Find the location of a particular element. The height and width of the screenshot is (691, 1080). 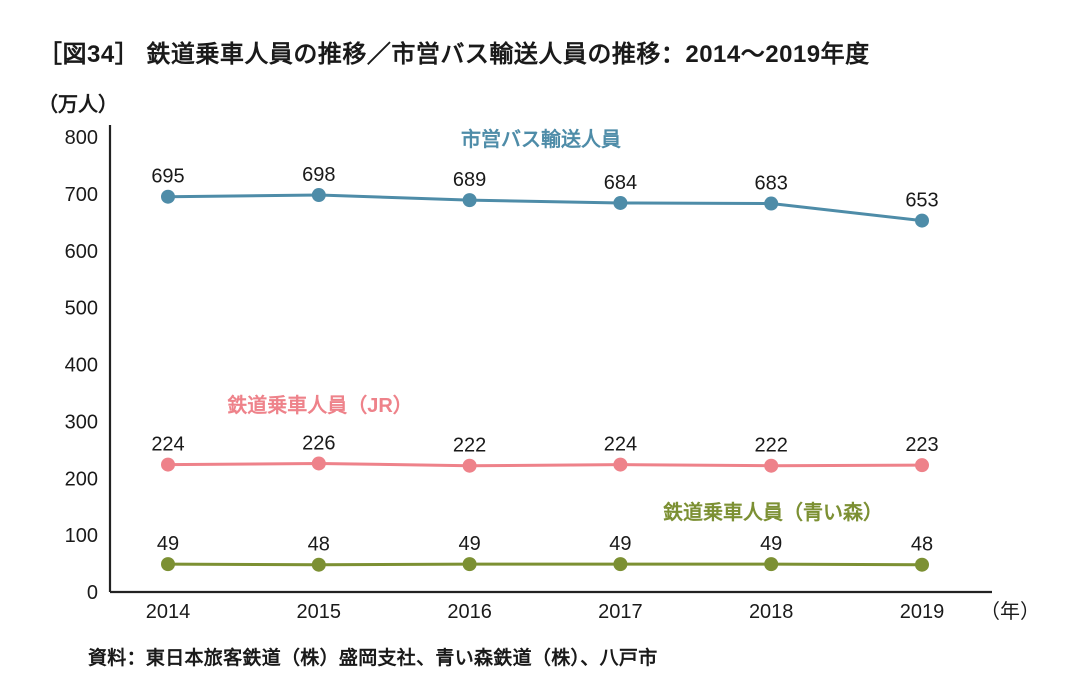

y-tick-label: 500 is located at coordinates (81, 309).